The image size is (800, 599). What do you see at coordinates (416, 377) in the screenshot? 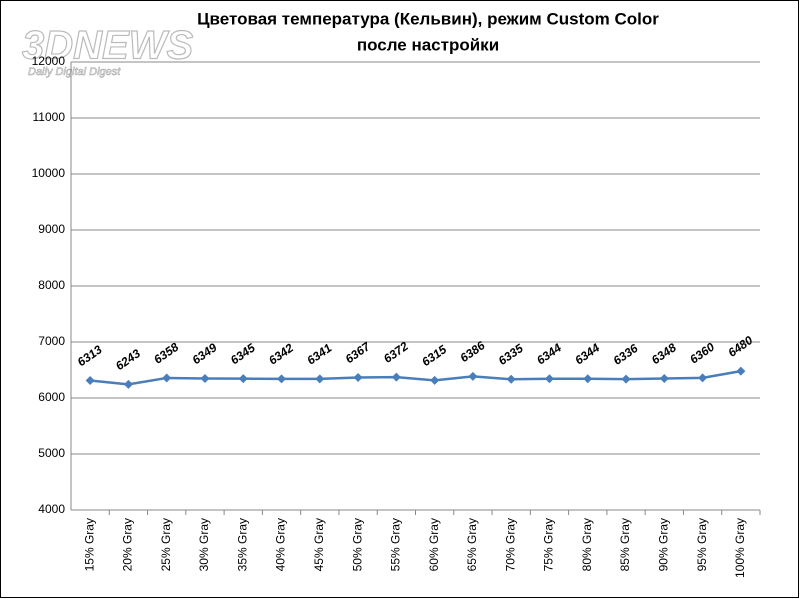
I see `series-line` at bounding box center [416, 377].